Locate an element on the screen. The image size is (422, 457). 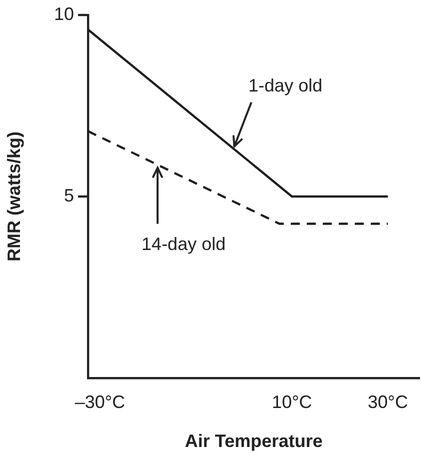
annotation: 1-day old is located at coordinates (285, 85).